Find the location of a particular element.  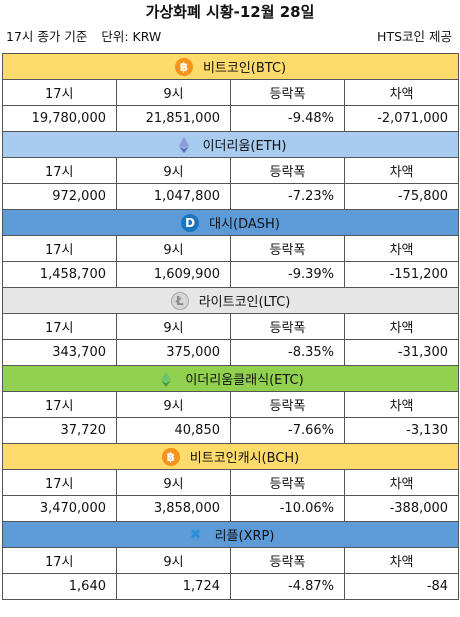

value-cell: 1,458,700 is located at coordinates (59, 274).